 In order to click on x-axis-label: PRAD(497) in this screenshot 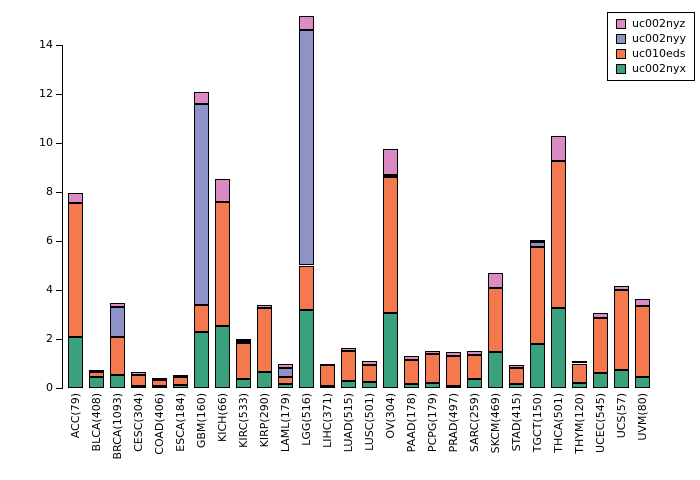, I will do `click(453, 423)`.